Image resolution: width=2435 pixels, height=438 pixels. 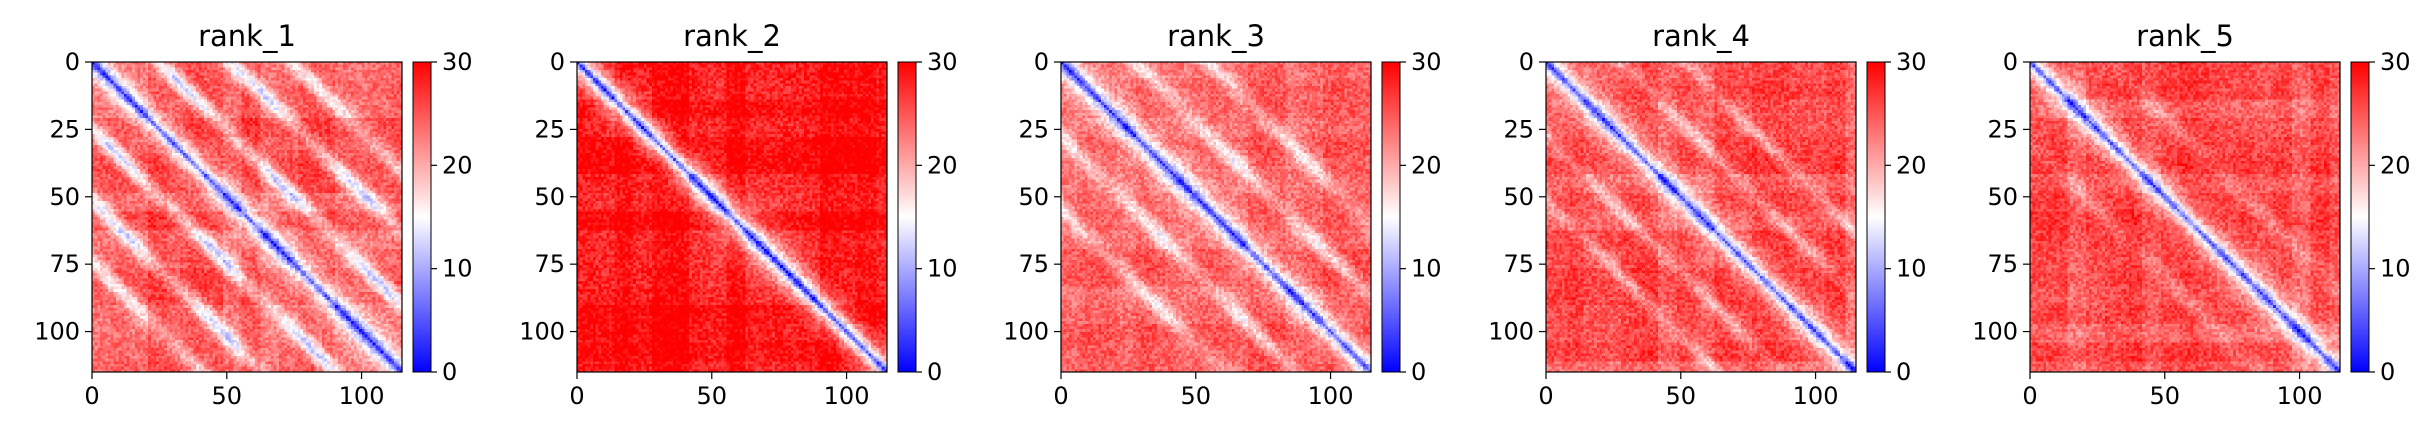 What do you see at coordinates (732, 36) in the screenshot?
I see `panel-title: rank_2` at bounding box center [732, 36].